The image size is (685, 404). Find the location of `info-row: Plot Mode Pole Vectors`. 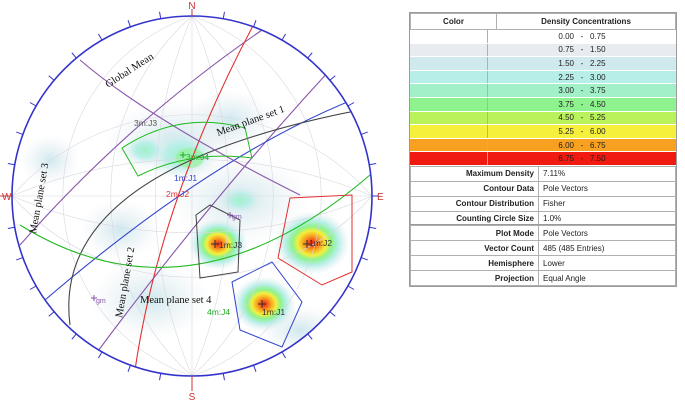

info-row: Plot Mode Pole Vectors is located at coordinates (543, 233).